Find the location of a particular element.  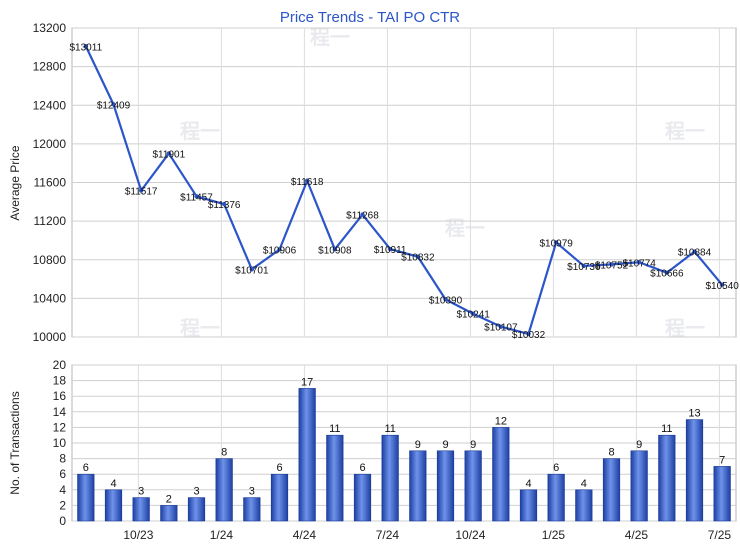

price-data-label: $10701 is located at coordinates (252, 270).